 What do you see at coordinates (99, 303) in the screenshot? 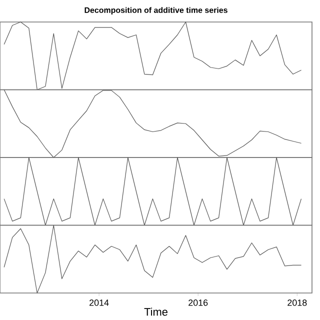
I see `x-tick-label: 2014` at bounding box center [99, 303].